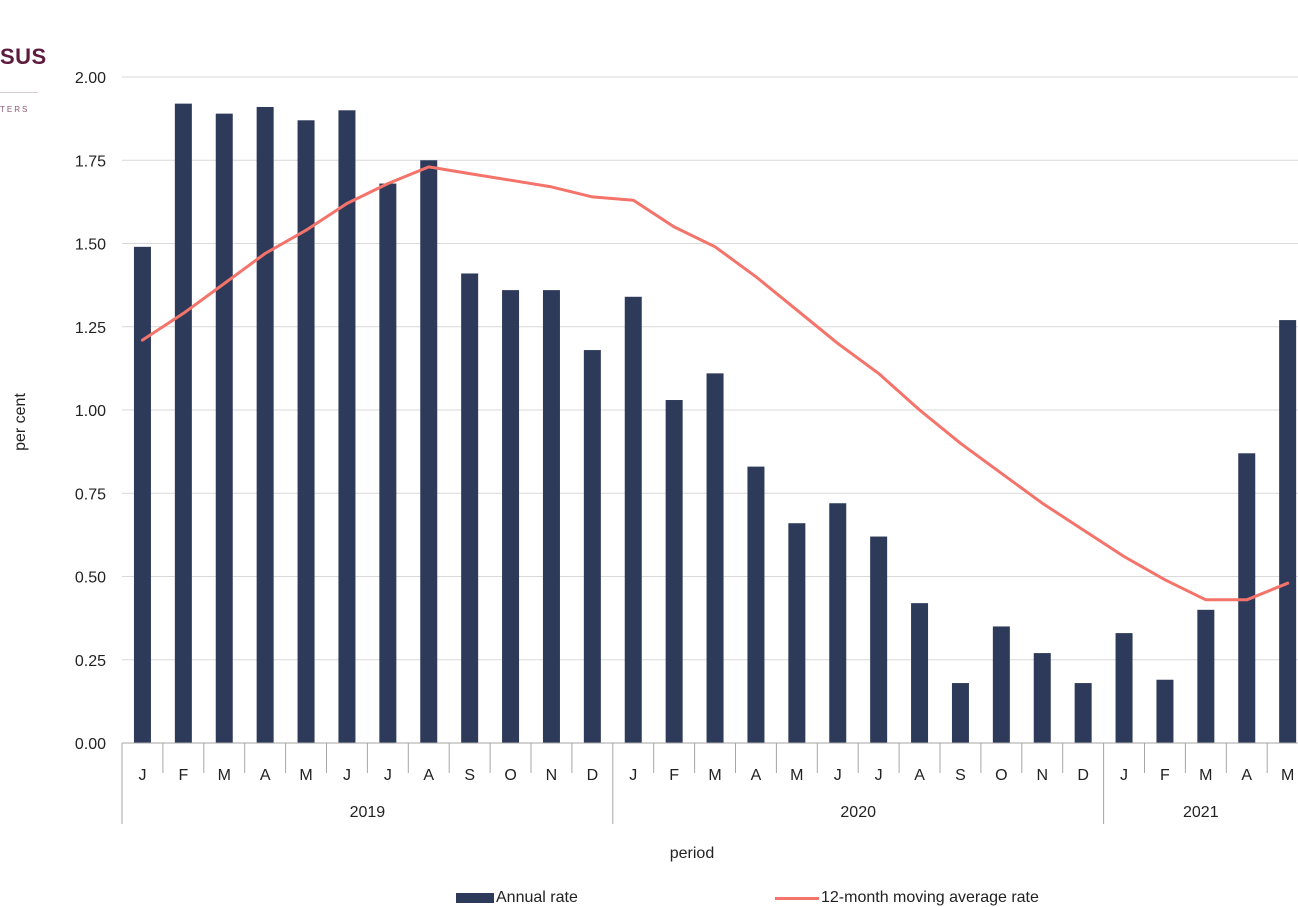 This screenshot has height=907, width=1298. I want to click on brand-logo-subtext: TERS, so click(15, 109).